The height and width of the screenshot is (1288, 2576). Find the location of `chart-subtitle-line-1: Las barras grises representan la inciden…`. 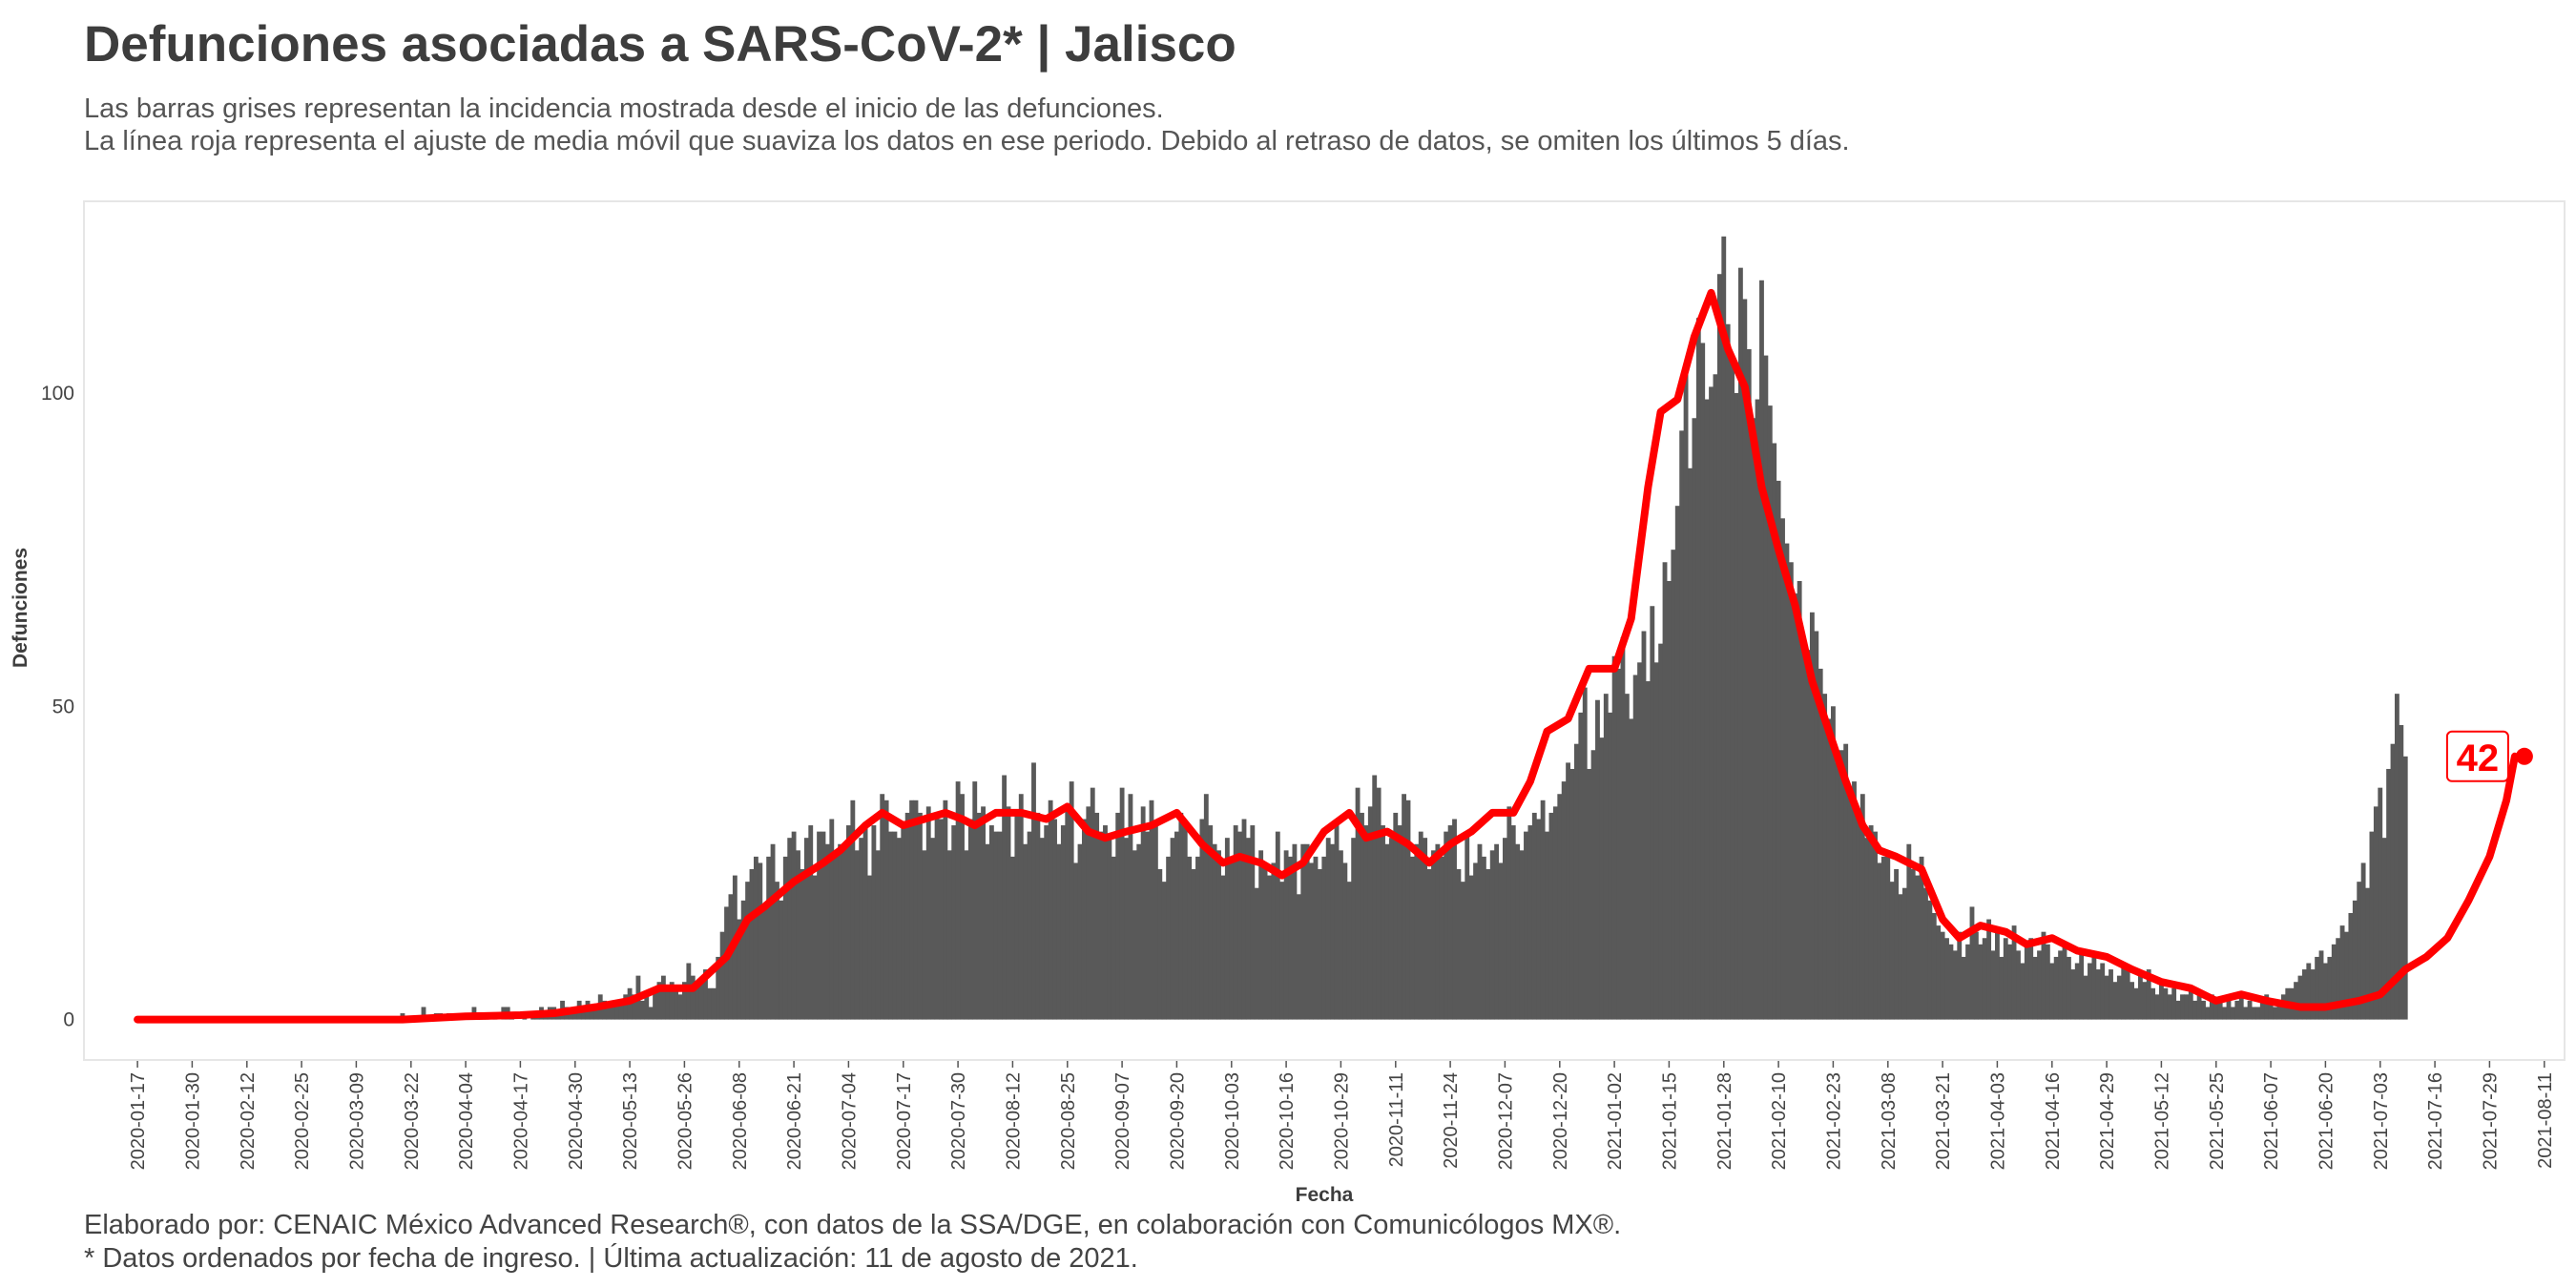

chart-subtitle-line-1: Las barras grises representan la inciden… is located at coordinates (624, 108).